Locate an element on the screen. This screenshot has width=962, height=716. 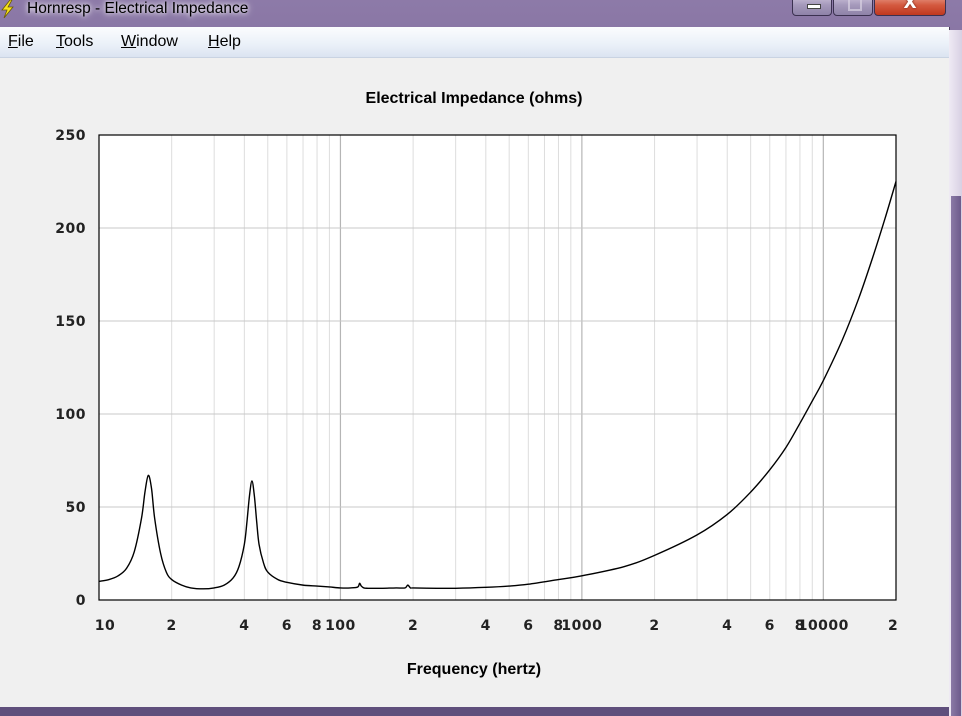
y-tick-label: 0 is located at coordinates (81, 601).